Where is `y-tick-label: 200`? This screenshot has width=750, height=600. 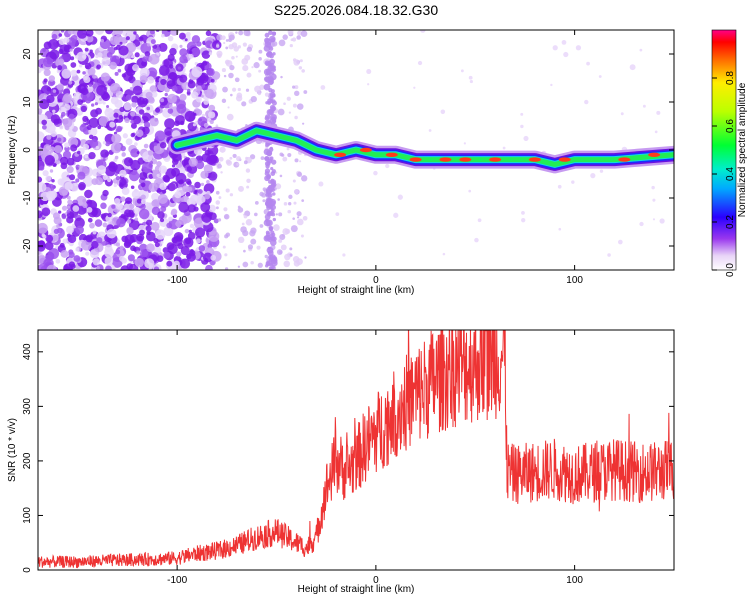 y-tick-label: 200 is located at coordinates (27, 460).